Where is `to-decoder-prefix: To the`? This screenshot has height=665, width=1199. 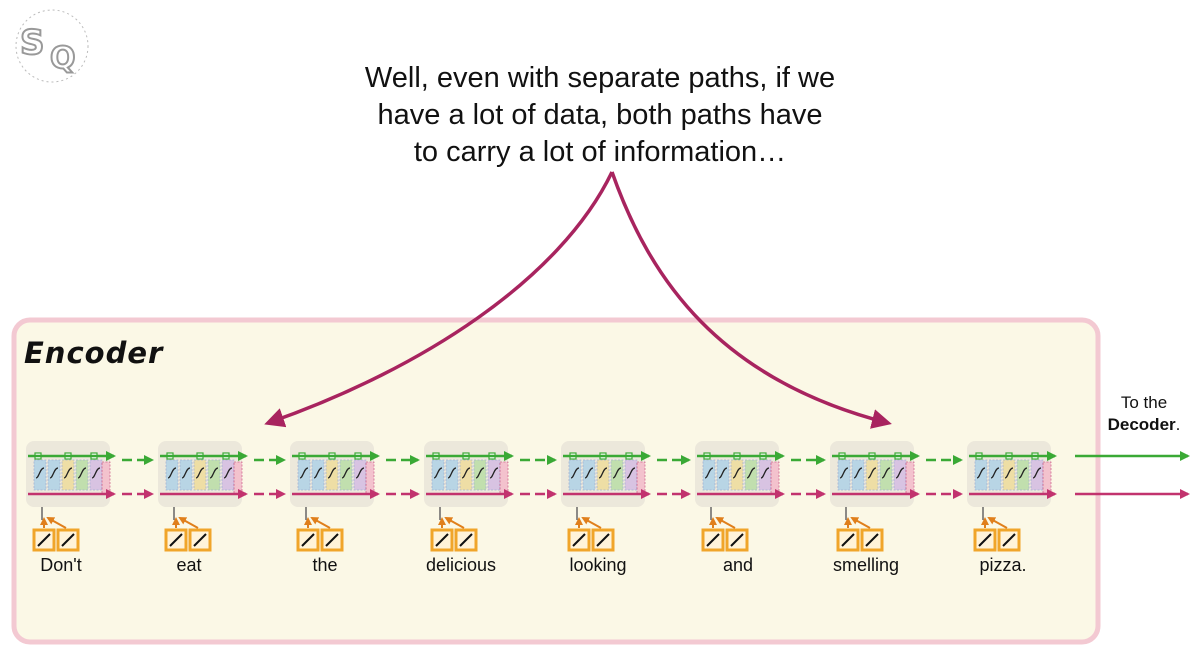
to-decoder-prefix: To the is located at coordinates (1144, 402).